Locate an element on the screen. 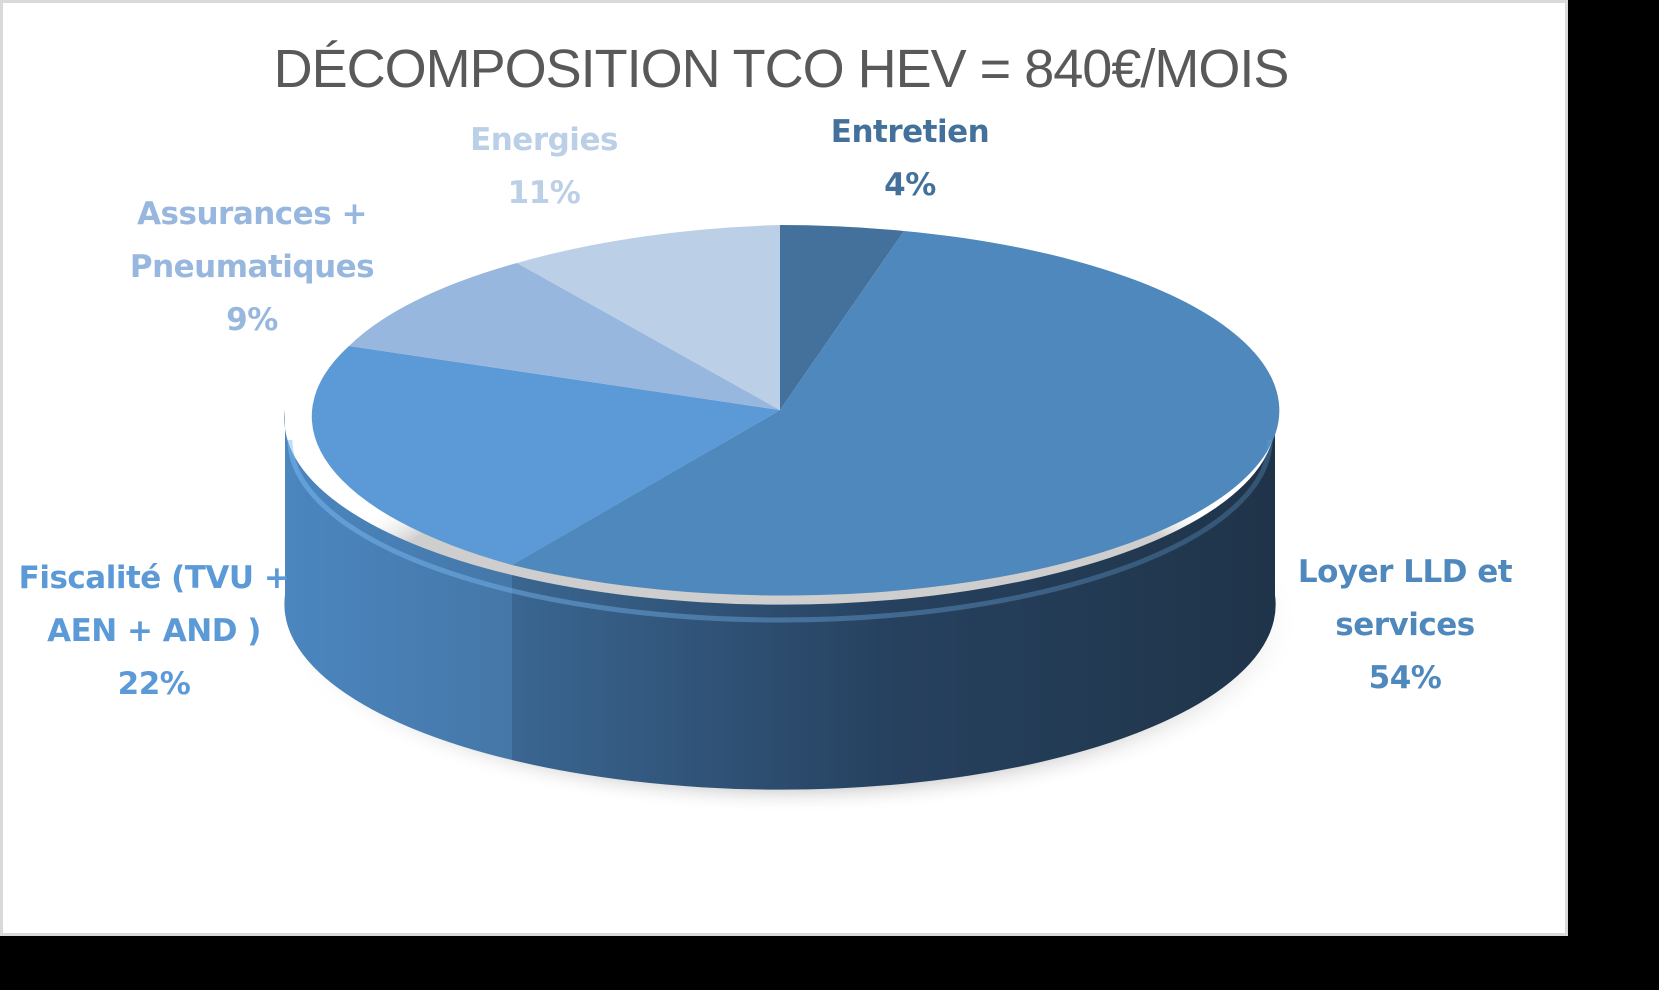 This screenshot has height=990, width=1659. label-fiscalite: Fiscalité (TVU + AEN + AND ) 22% is located at coordinates (154, 631).